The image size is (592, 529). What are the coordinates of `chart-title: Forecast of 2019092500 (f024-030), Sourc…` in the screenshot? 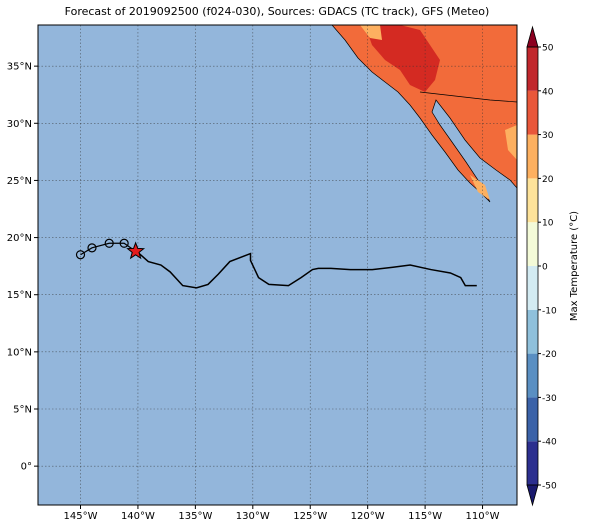 It's located at (277, 11).